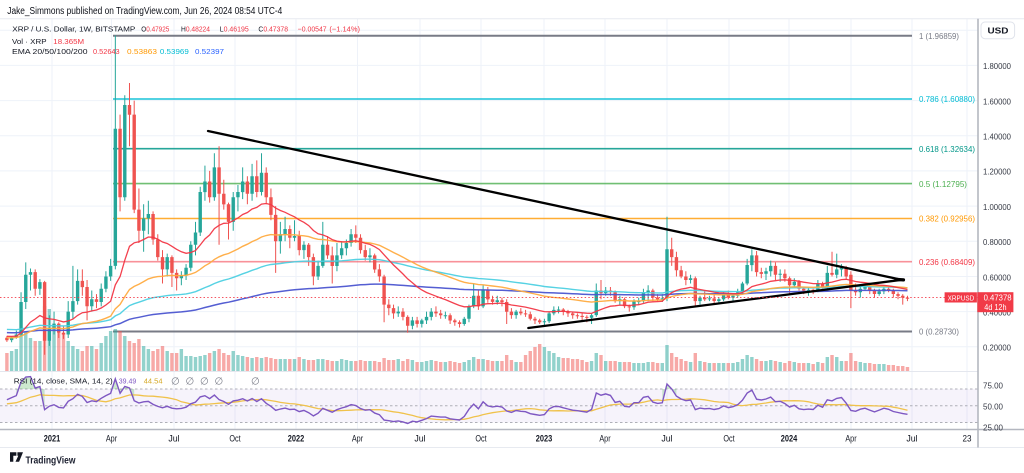 This screenshot has height=473, width=1024. Describe the element at coordinates (544, 439) in the screenshot. I see `svg-text: 2023` at that location.